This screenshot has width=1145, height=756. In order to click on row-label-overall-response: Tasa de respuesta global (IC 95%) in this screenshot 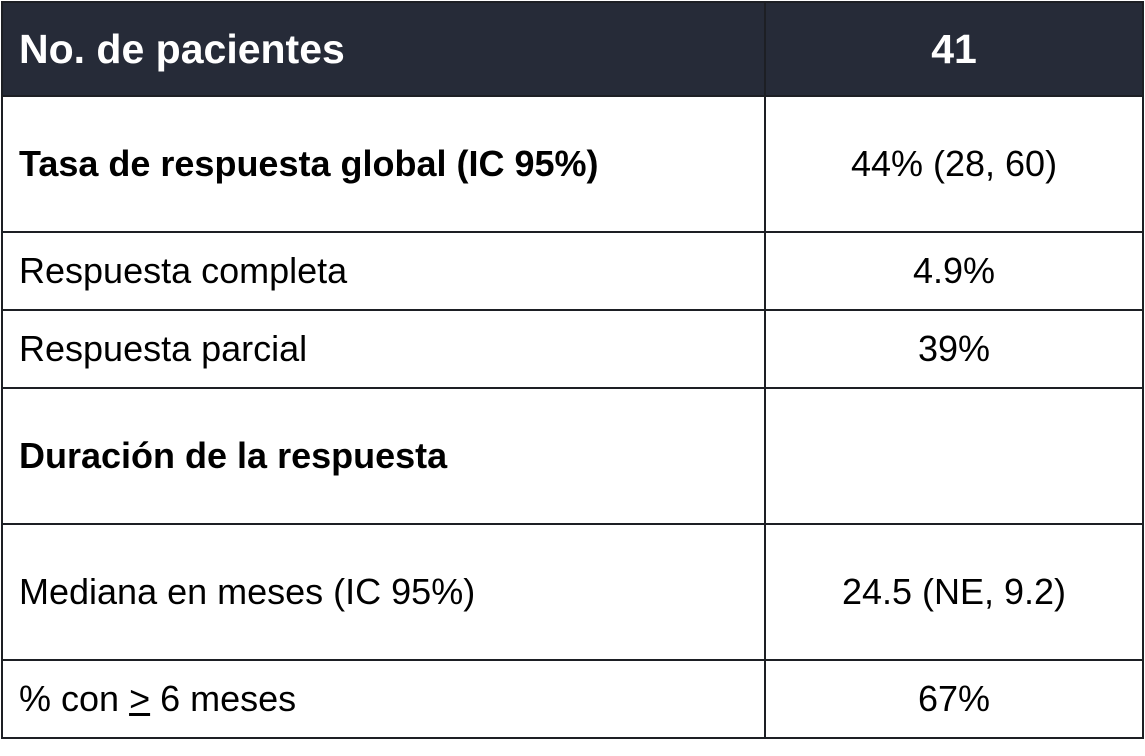, I will do `click(383, 164)`.